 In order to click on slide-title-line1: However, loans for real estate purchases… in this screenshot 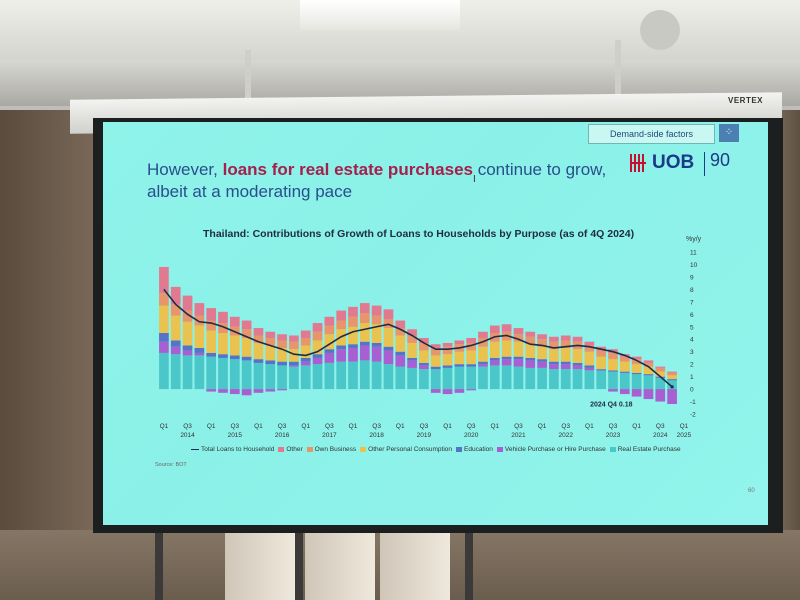, I will do `click(376, 170)`.